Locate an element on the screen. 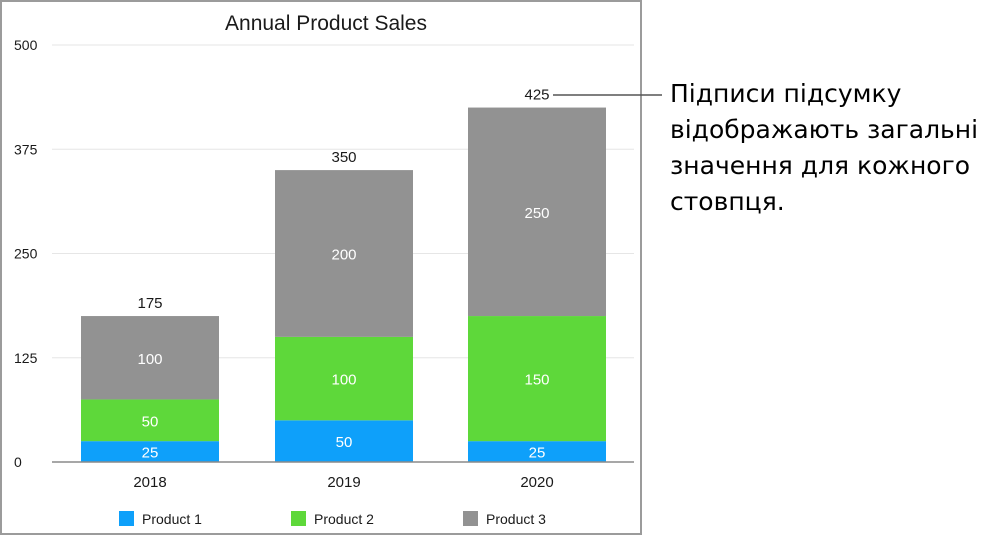 This screenshot has width=999, height=537. x-axis-ticks: 2018 2019 2020 is located at coordinates (343, 482).